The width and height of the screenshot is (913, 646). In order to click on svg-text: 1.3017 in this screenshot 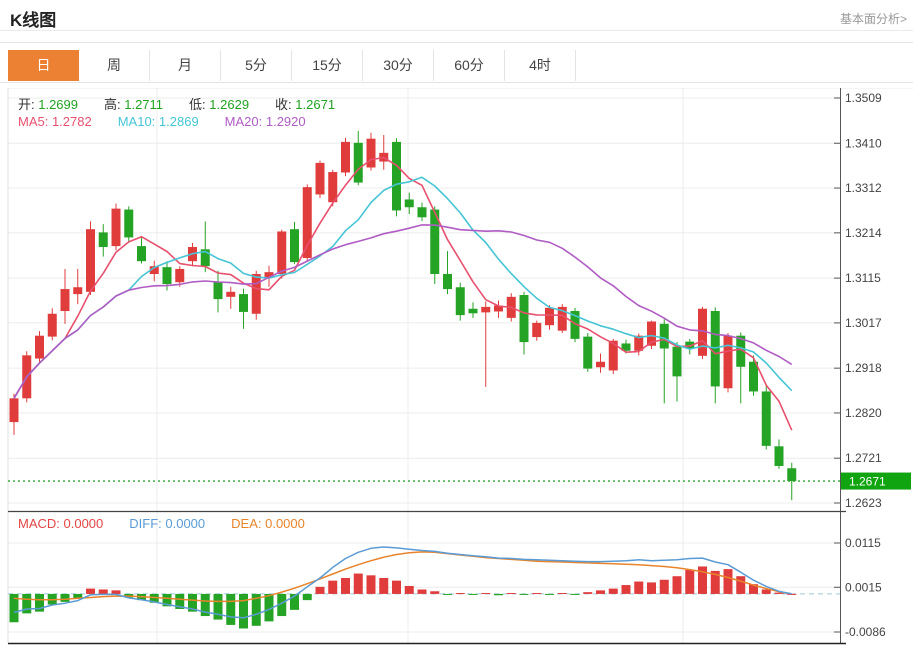, I will do `click(863, 323)`.